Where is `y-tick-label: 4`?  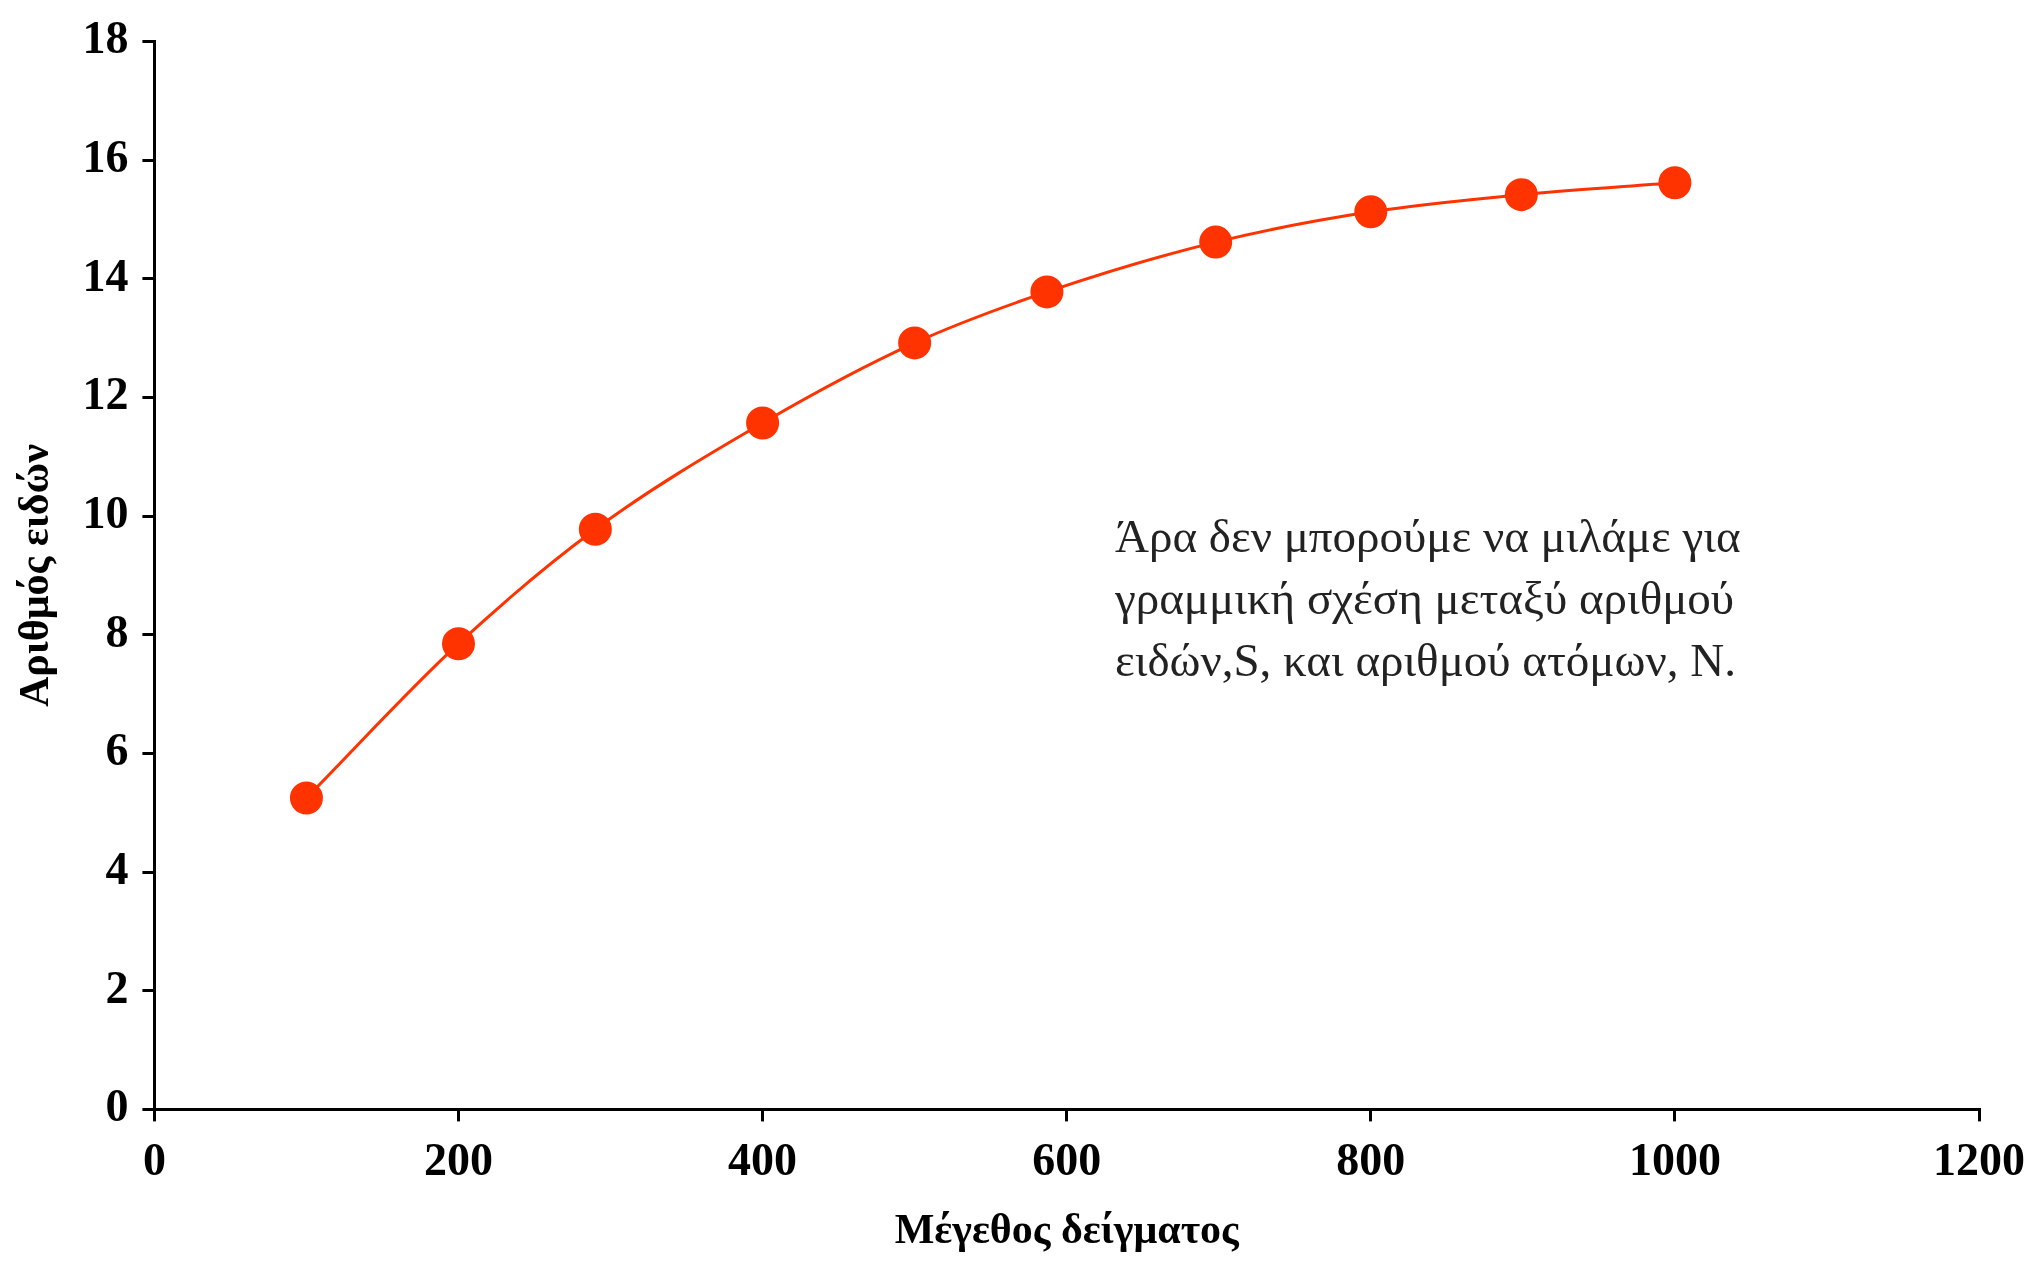 y-tick-label: 4 is located at coordinates (117, 868).